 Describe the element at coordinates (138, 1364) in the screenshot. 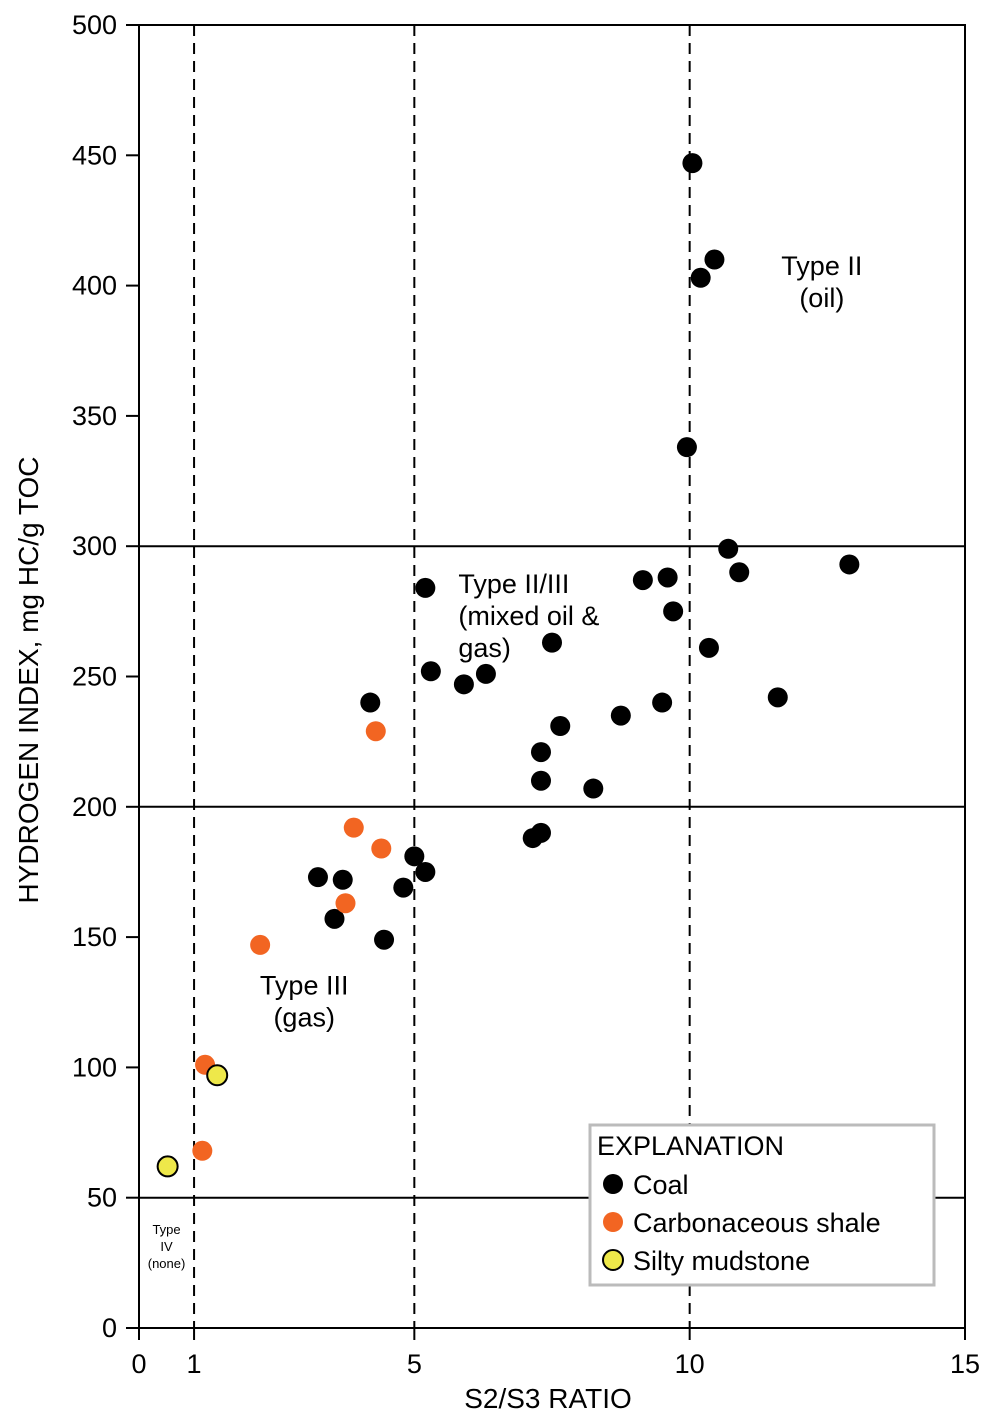

I see `x-tick-label: 0` at that location.